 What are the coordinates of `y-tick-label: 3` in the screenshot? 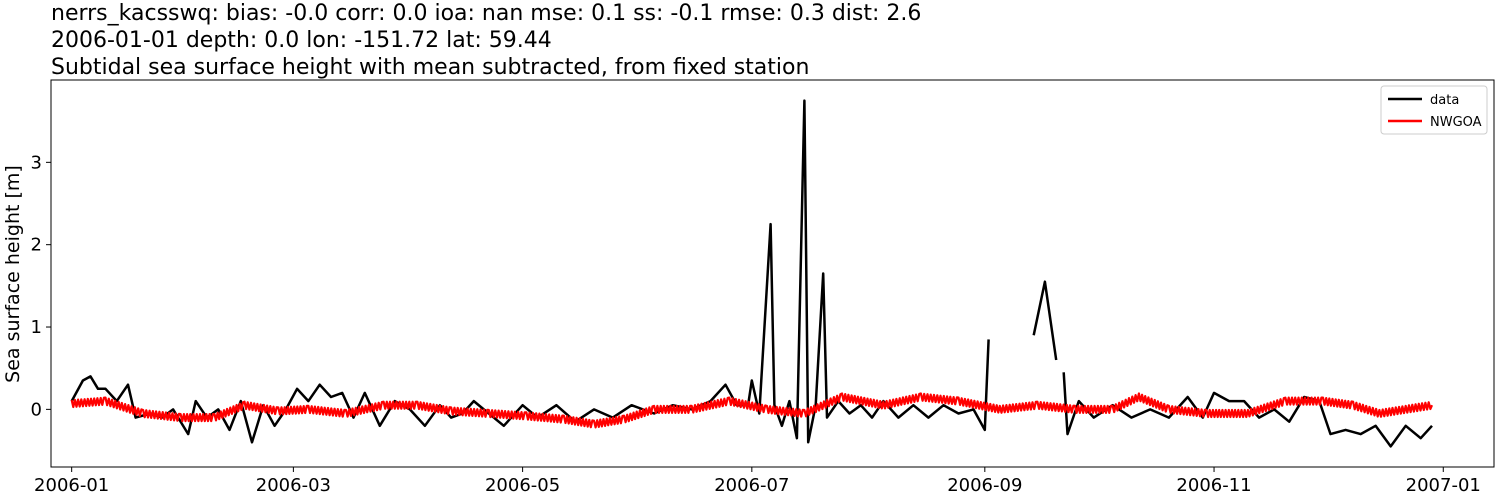 It's located at (36, 162).